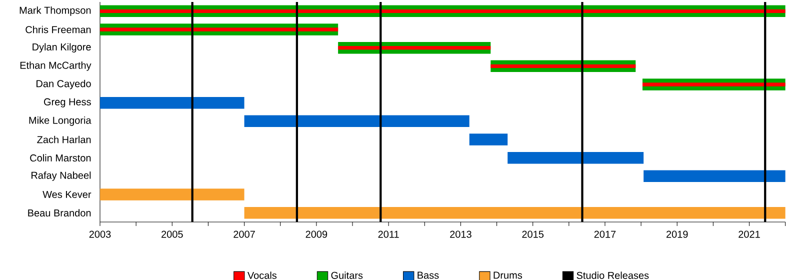 This screenshot has width=800, height=280. What do you see at coordinates (55, 11) in the screenshot?
I see `y-tick-label: Mark Thompson` at bounding box center [55, 11].